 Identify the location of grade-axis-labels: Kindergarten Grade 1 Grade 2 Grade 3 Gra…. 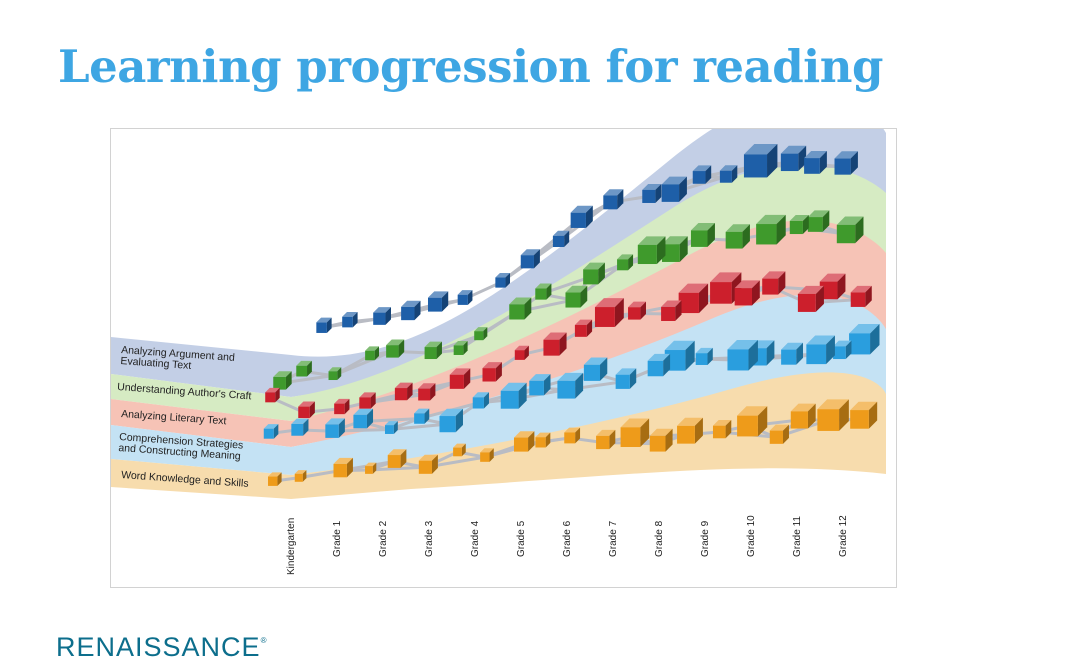
(567, 545).